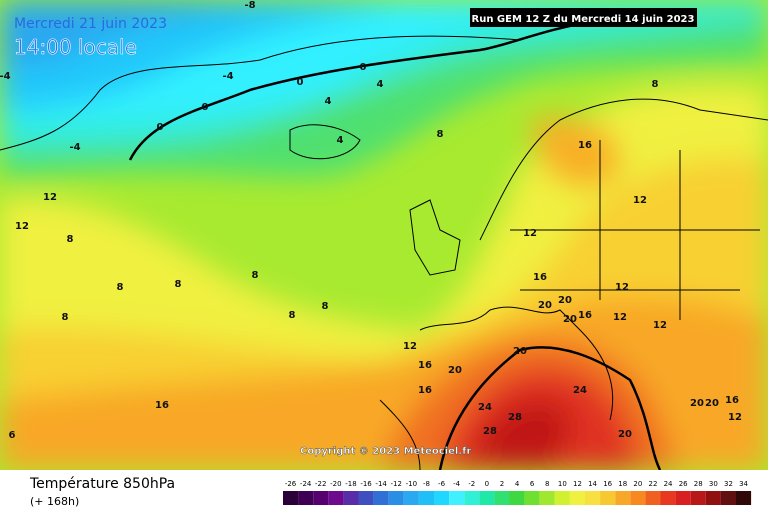  What do you see at coordinates (75, 47) in the screenshot?
I see `local-time: 14:00 locale` at bounding box center [75, 47].